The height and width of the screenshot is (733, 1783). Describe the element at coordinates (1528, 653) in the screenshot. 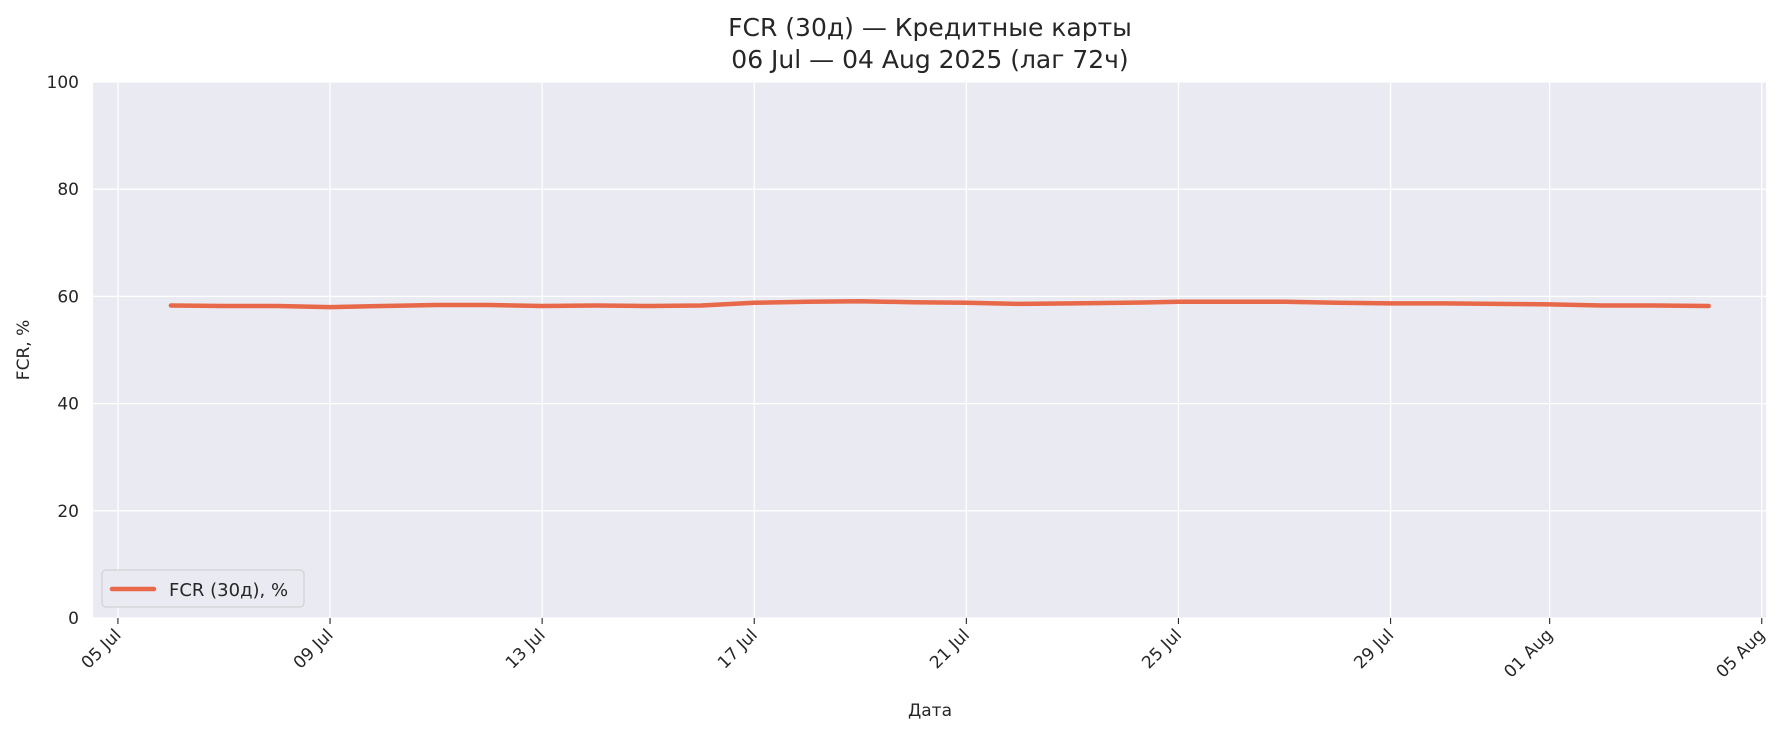

I see `x-tick-label: 01 Aug` at that location.